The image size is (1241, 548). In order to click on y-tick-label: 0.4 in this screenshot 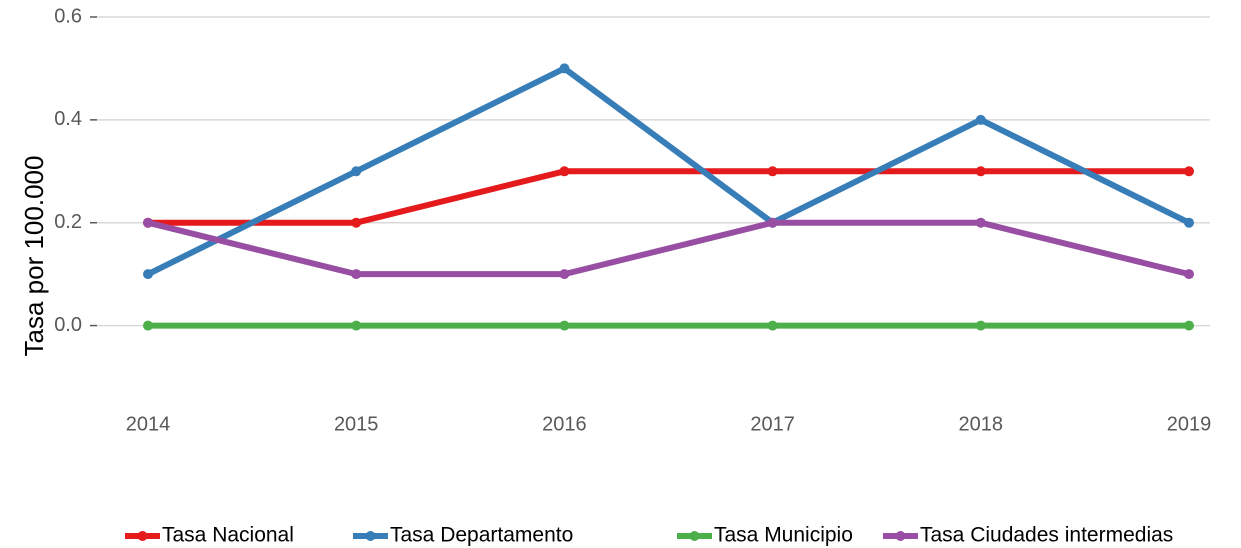, I will do `click(68, 119)`.